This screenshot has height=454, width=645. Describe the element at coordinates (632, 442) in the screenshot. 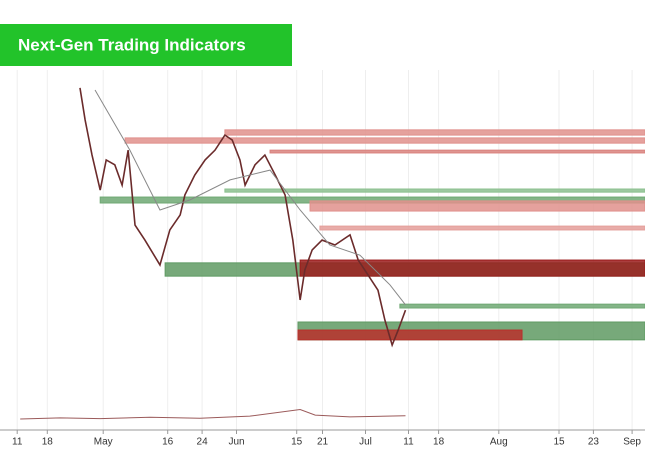

I see `x-tick-label: Sep` at that location.